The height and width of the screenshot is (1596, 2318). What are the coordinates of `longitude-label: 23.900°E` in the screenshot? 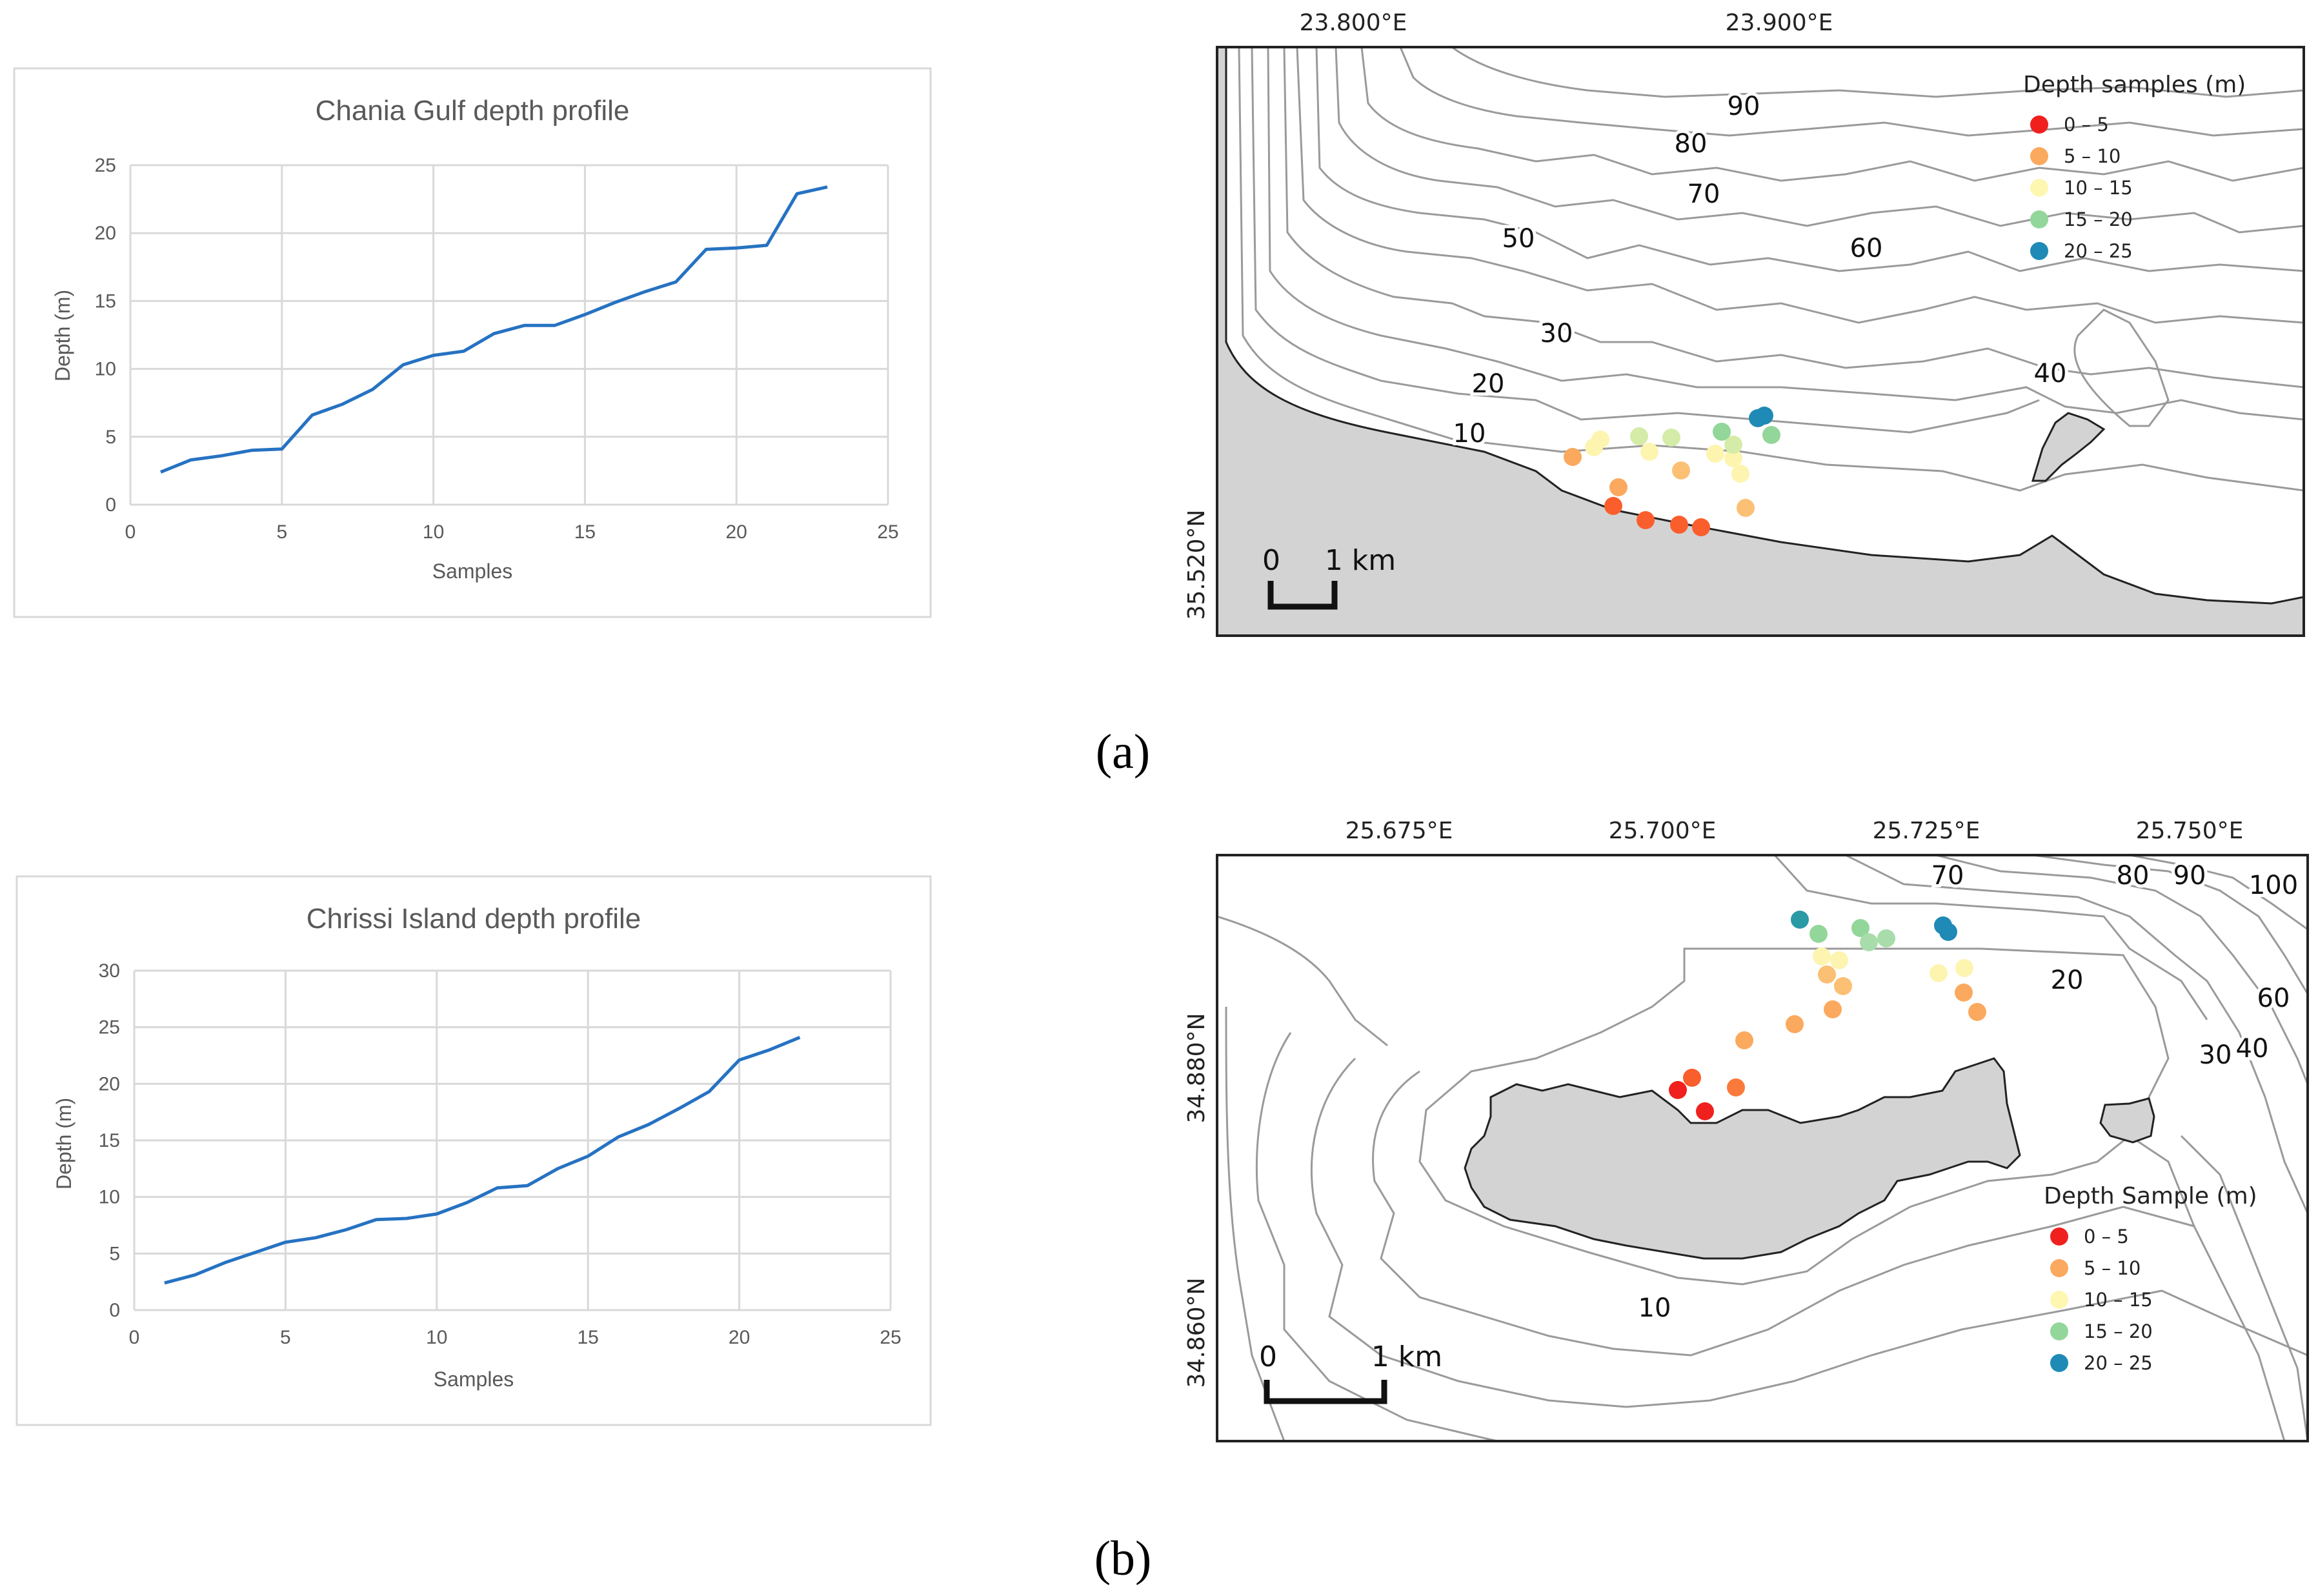 It's located at (1780, 23).